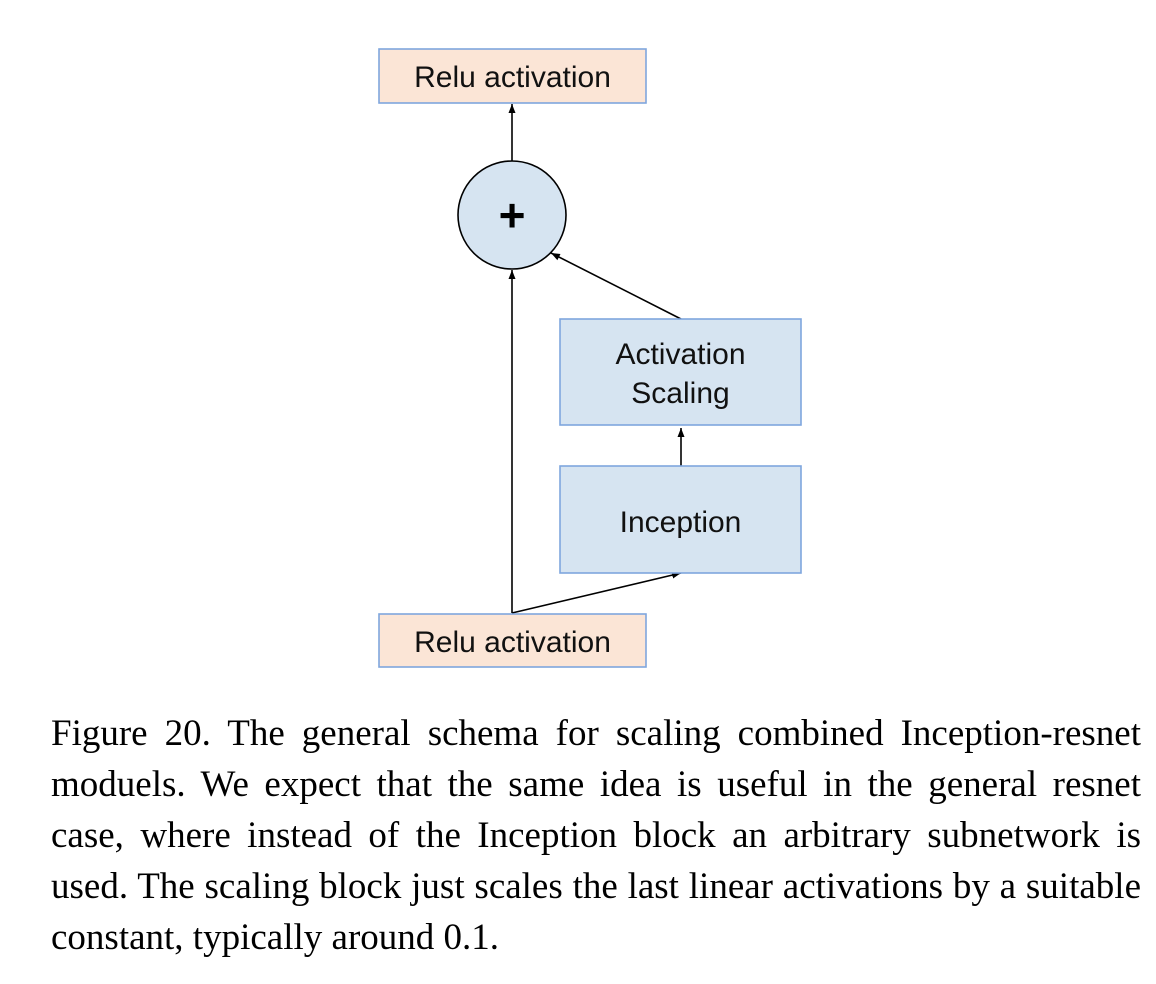  What do you see at coordinates (596, 592) in the screenshot?
I see `arrow-bottom-relu-to-inception` at bounding box center [596, 592].